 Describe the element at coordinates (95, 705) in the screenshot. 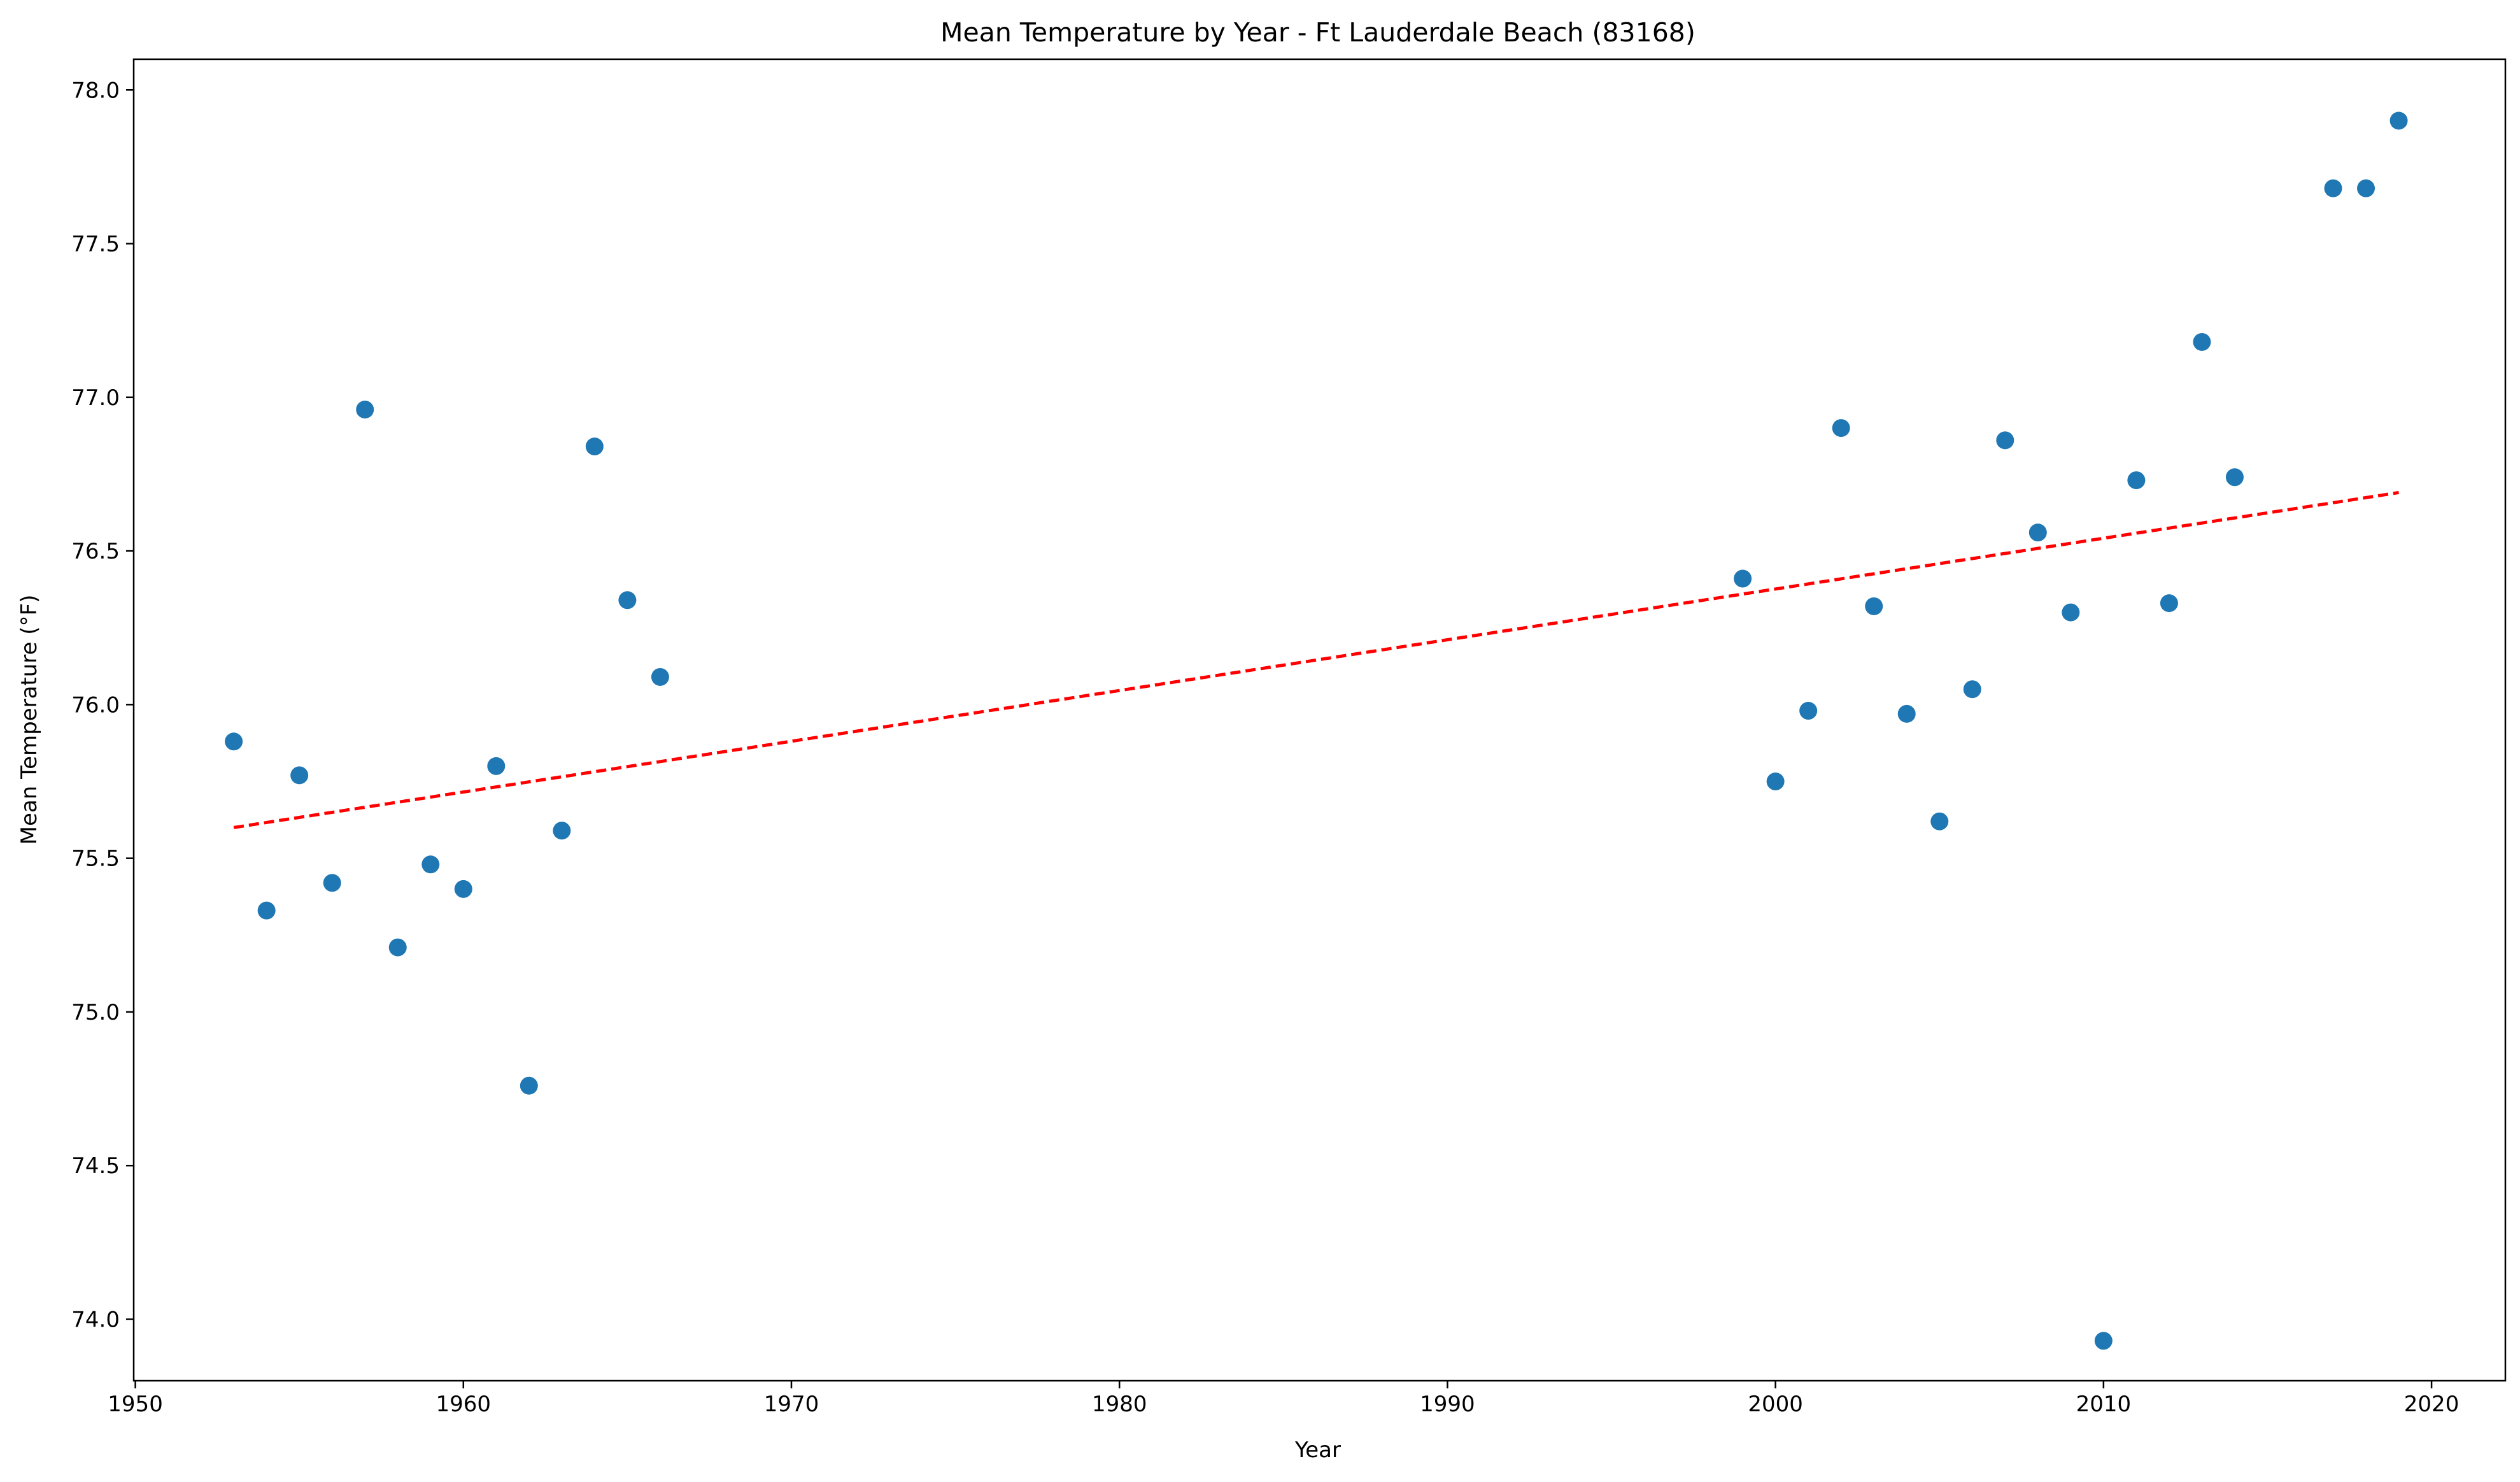

I see `y-tick-label: 76.0` at that location.